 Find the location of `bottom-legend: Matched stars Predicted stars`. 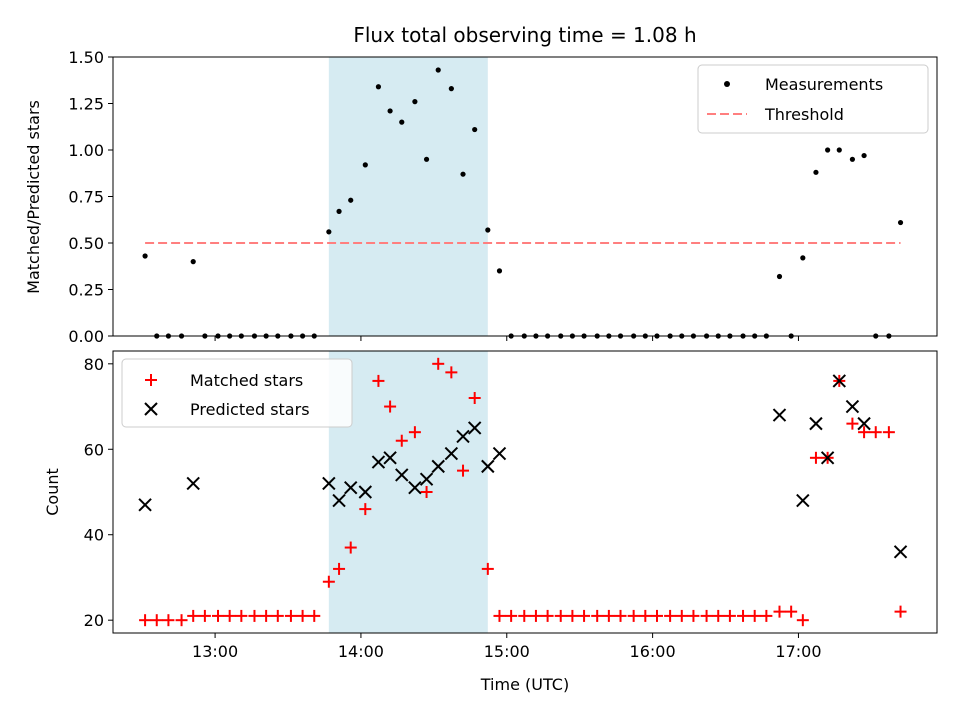

bottom-legend: Matched stars Predicted stars is located at coordinates (237, 393).